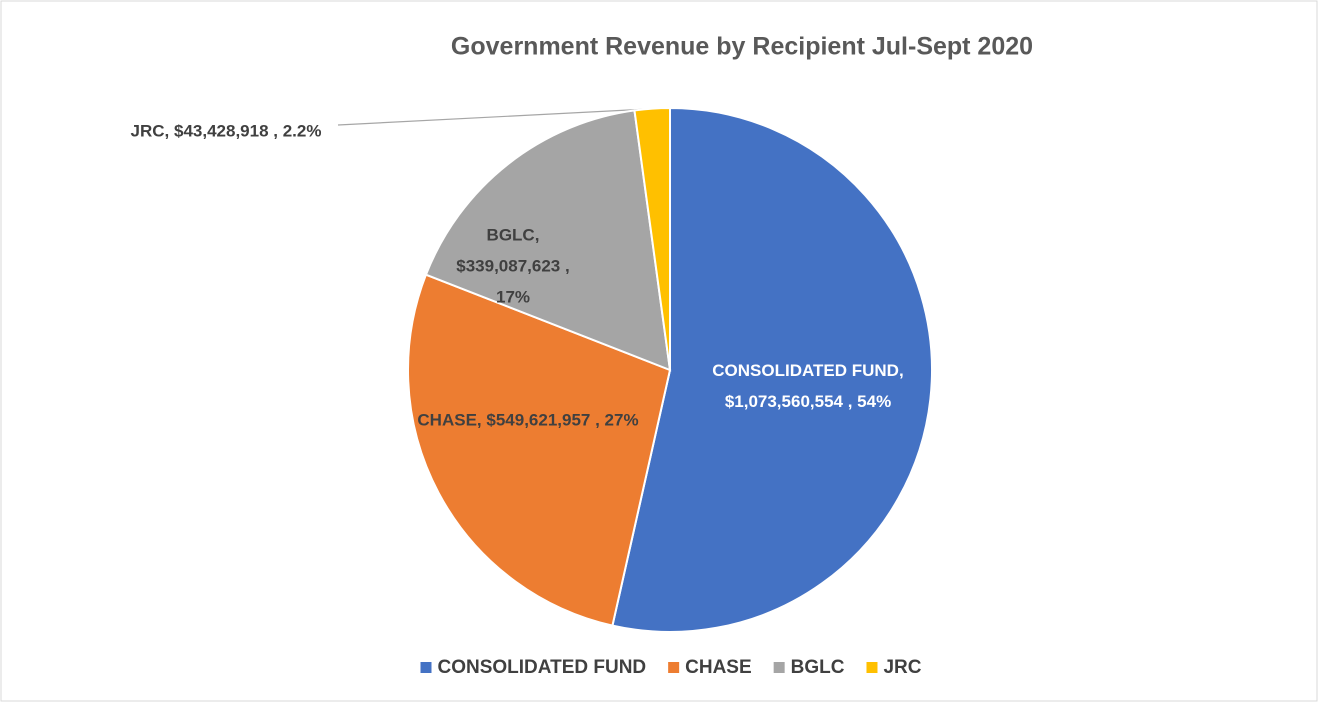 Image resolution: width=1322 pixels, height=704 pixels. What do you see at coordinates (510, 235) in the screenshot?
I see `label-category: BGLC` at bounding box center [510, 235].